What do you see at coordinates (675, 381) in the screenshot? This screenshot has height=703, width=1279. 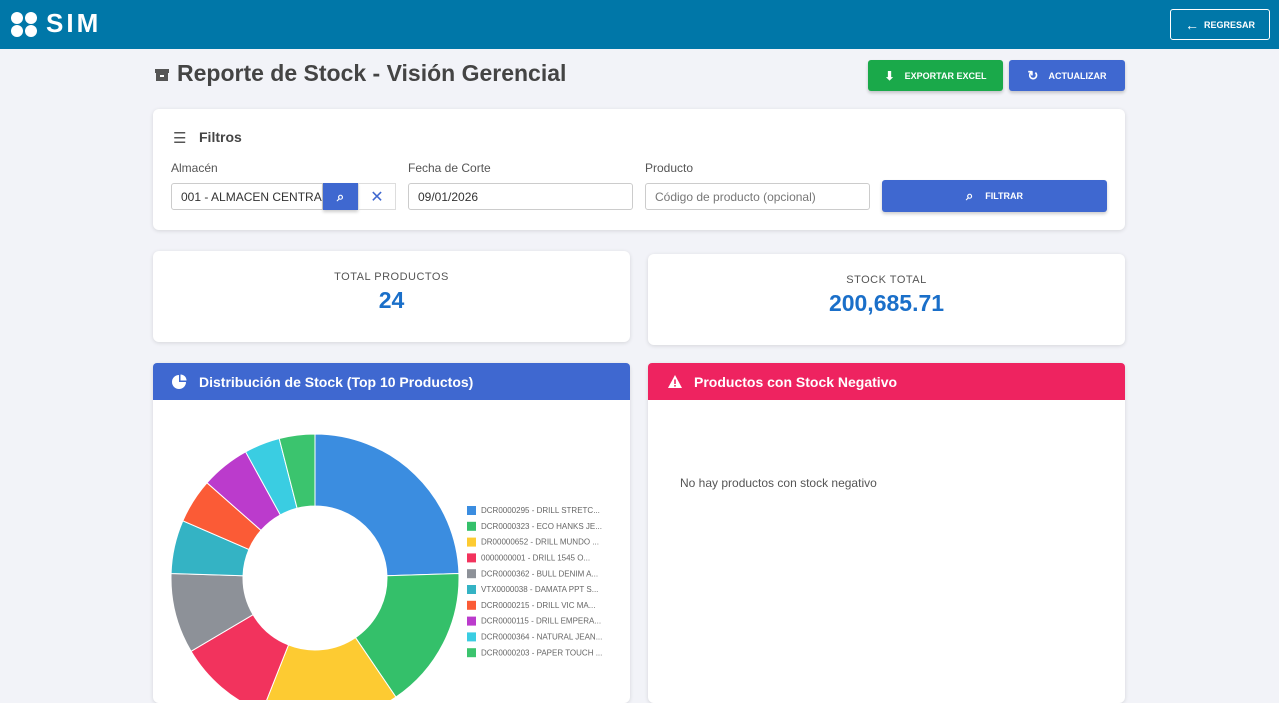 I see `warning-icon` at bounding box center [675, 381].